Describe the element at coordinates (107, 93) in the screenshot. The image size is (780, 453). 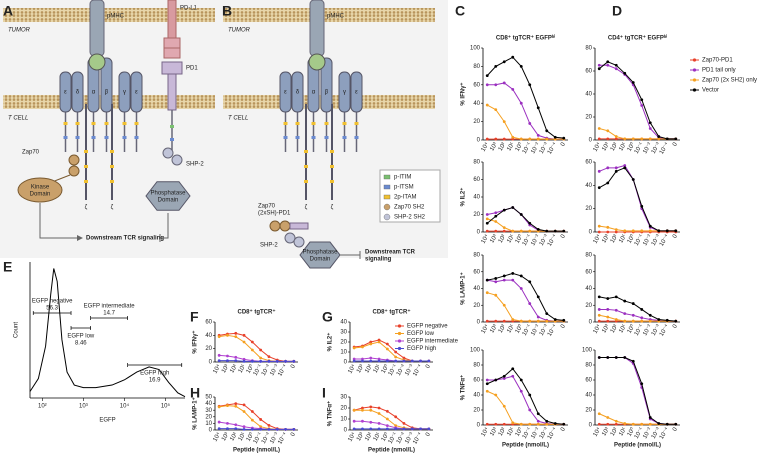
I see `chain-label: β` at that location.